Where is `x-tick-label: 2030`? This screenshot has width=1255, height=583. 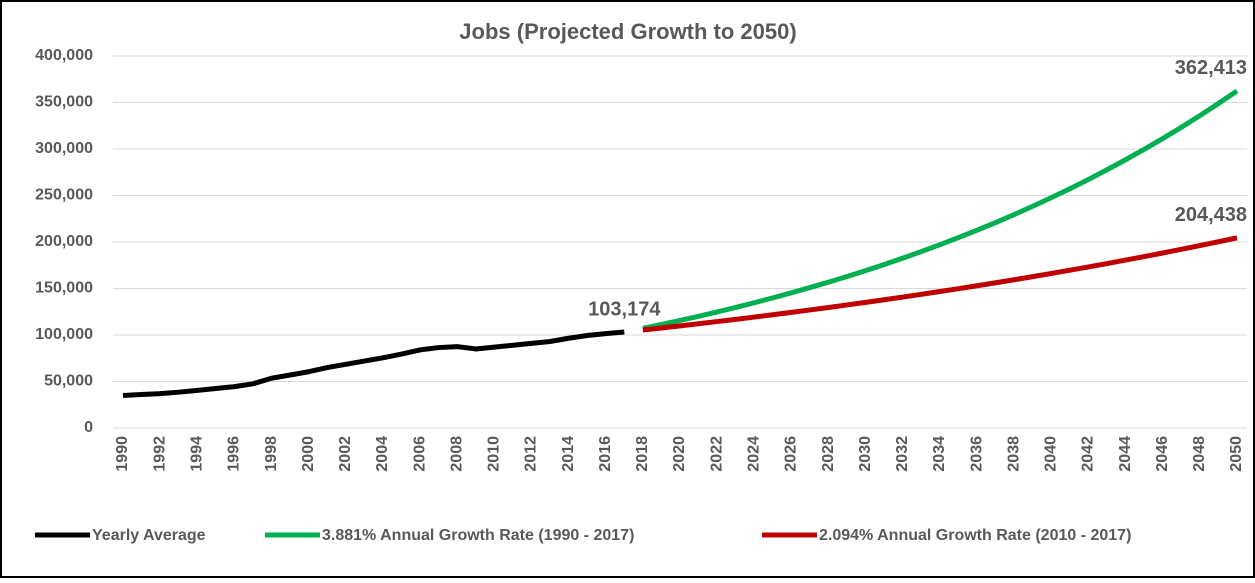
x-tick-label: 2030 is located at coordinates (865, 454).